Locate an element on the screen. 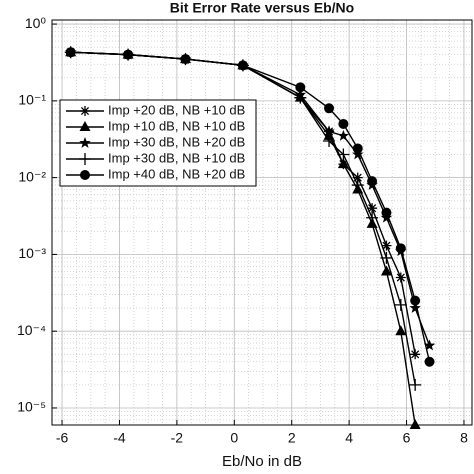 This screenshot has width=474, height=474. x-tick-label: 2 is located at coordinates (292, 438).